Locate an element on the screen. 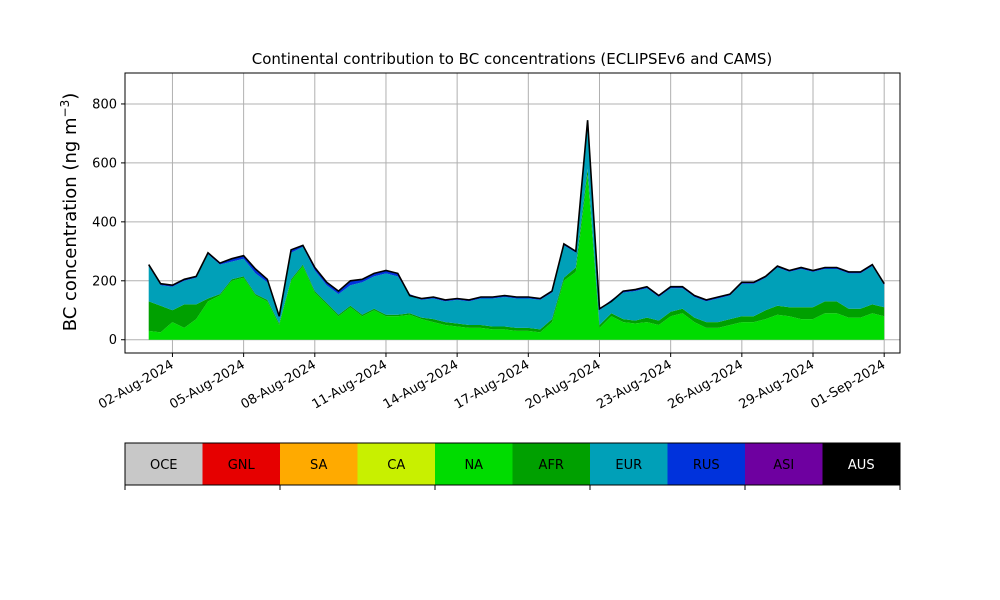  y-tick-label: 600 is located at coordinates (104, 163).